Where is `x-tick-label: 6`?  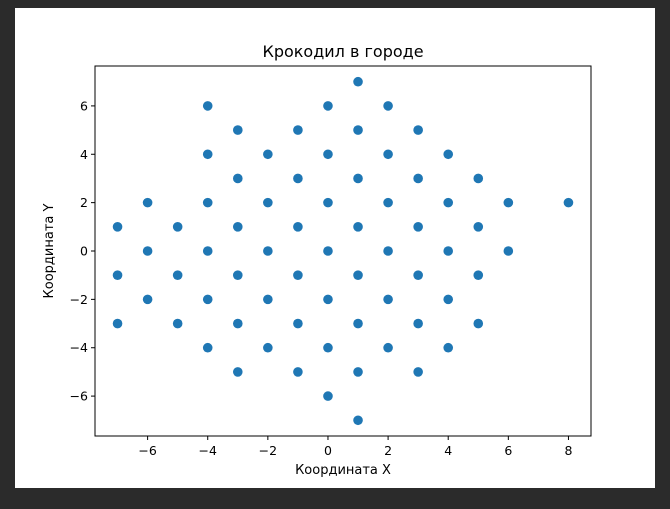
x-tick-label: 6 is located at coordinates (508, 450).